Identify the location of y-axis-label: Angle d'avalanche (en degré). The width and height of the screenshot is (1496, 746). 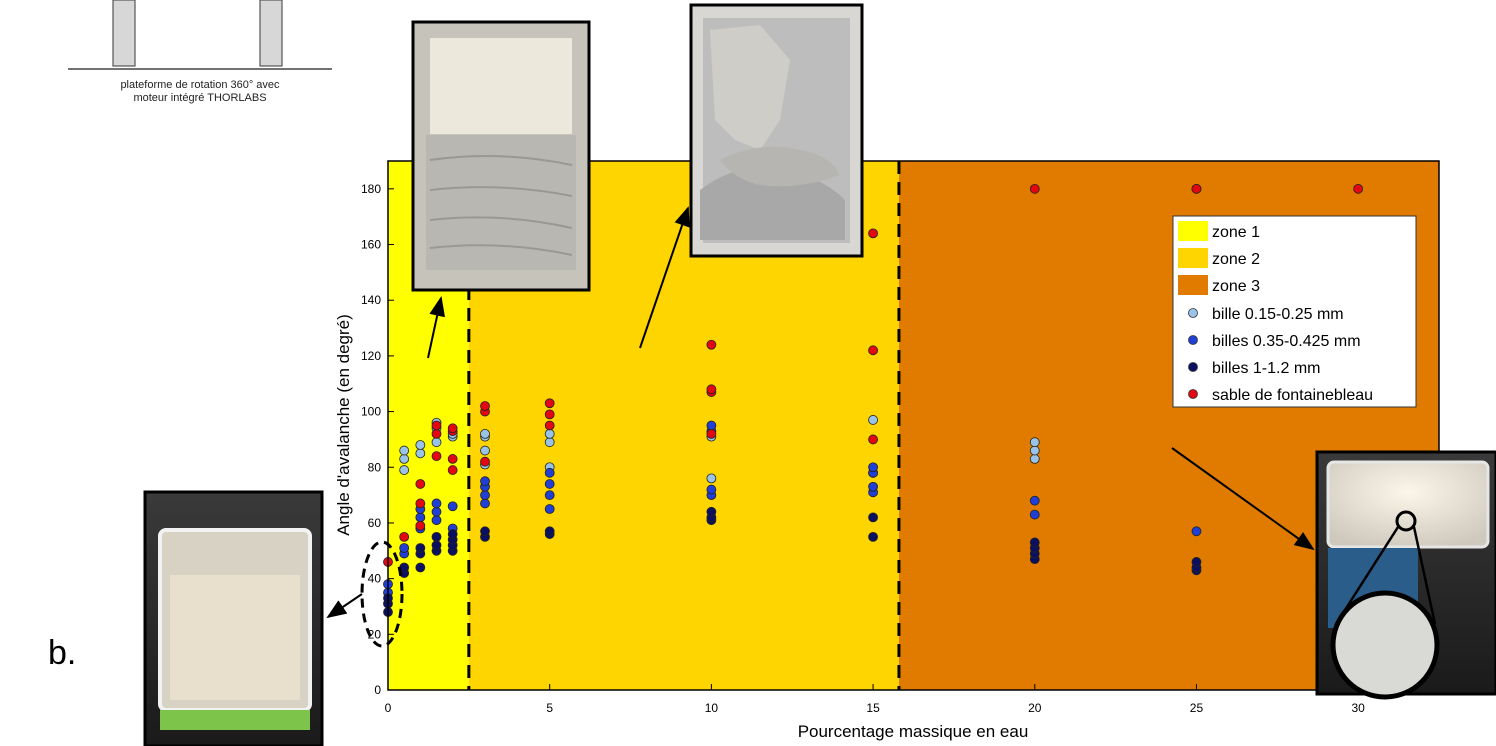
(343, 425).